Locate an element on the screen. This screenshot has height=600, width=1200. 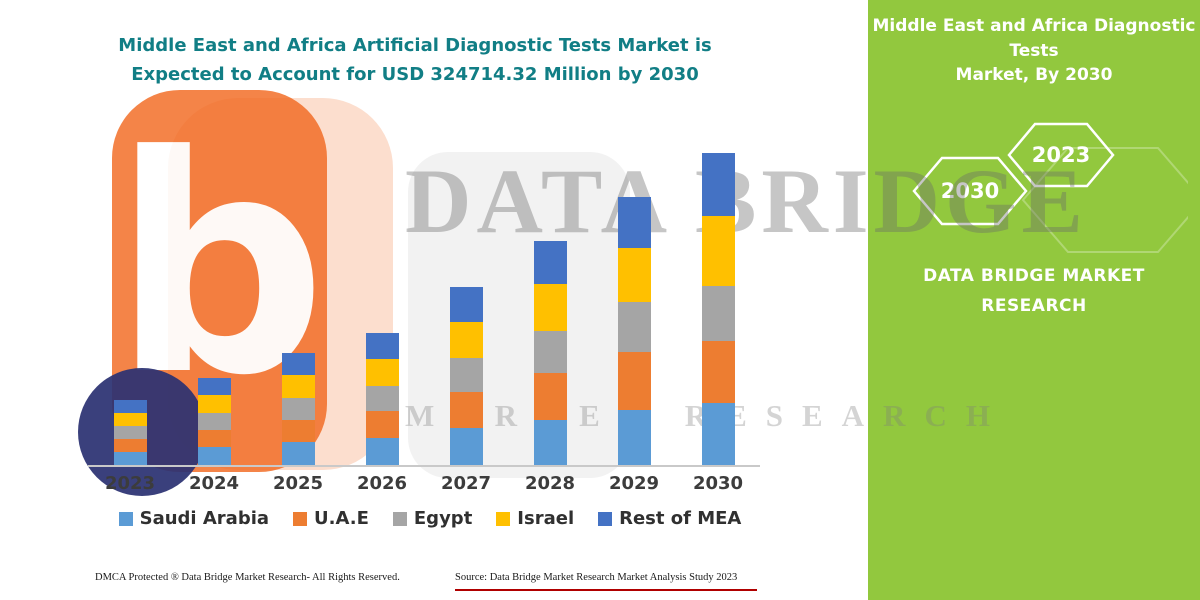
legend-item-israel: Israel is located at coordinates (535, 518).